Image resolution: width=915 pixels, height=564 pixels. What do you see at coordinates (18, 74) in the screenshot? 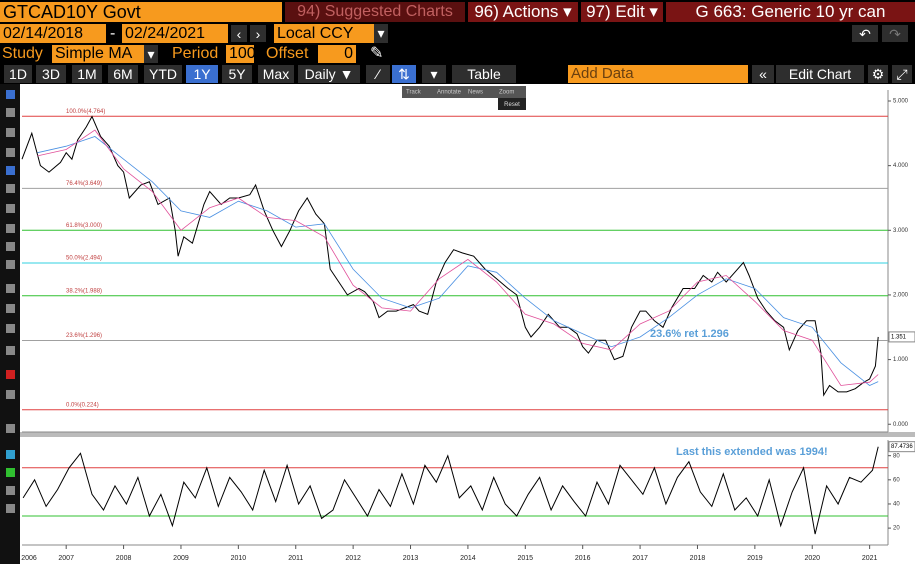
I see `range-button: 1D` at bounding box center [18, 74].